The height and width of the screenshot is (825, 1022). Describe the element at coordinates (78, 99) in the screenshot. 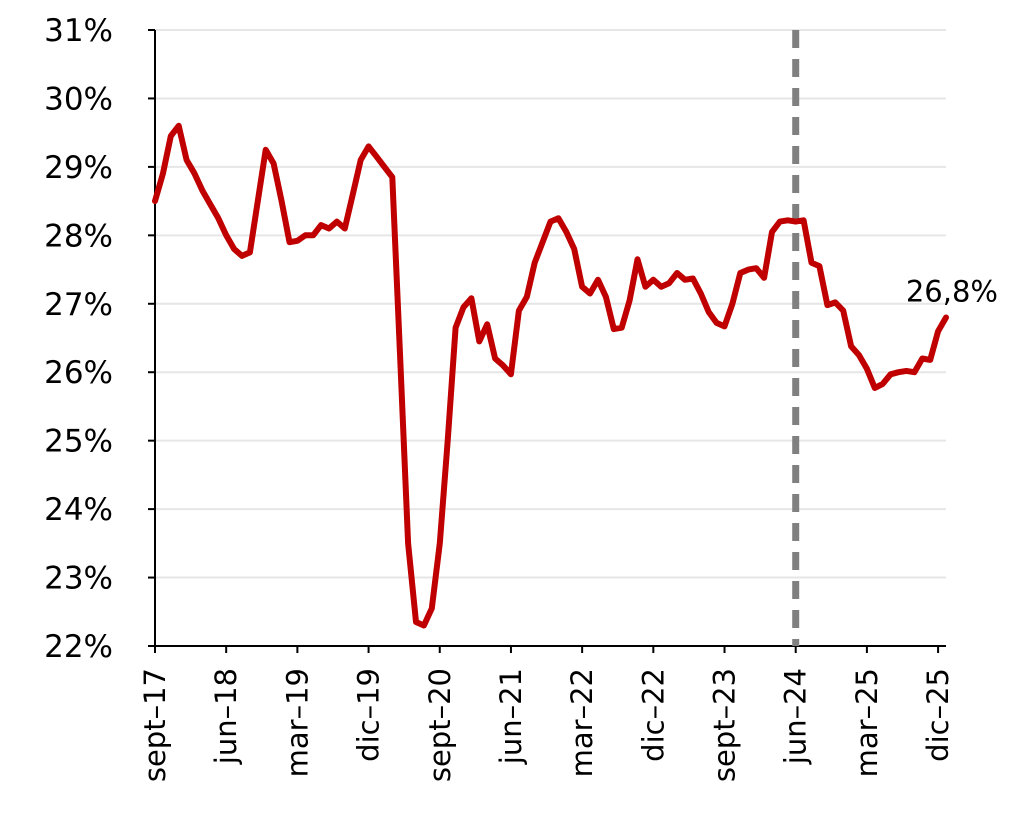

I see `y-tick-label: 30%` at that location.